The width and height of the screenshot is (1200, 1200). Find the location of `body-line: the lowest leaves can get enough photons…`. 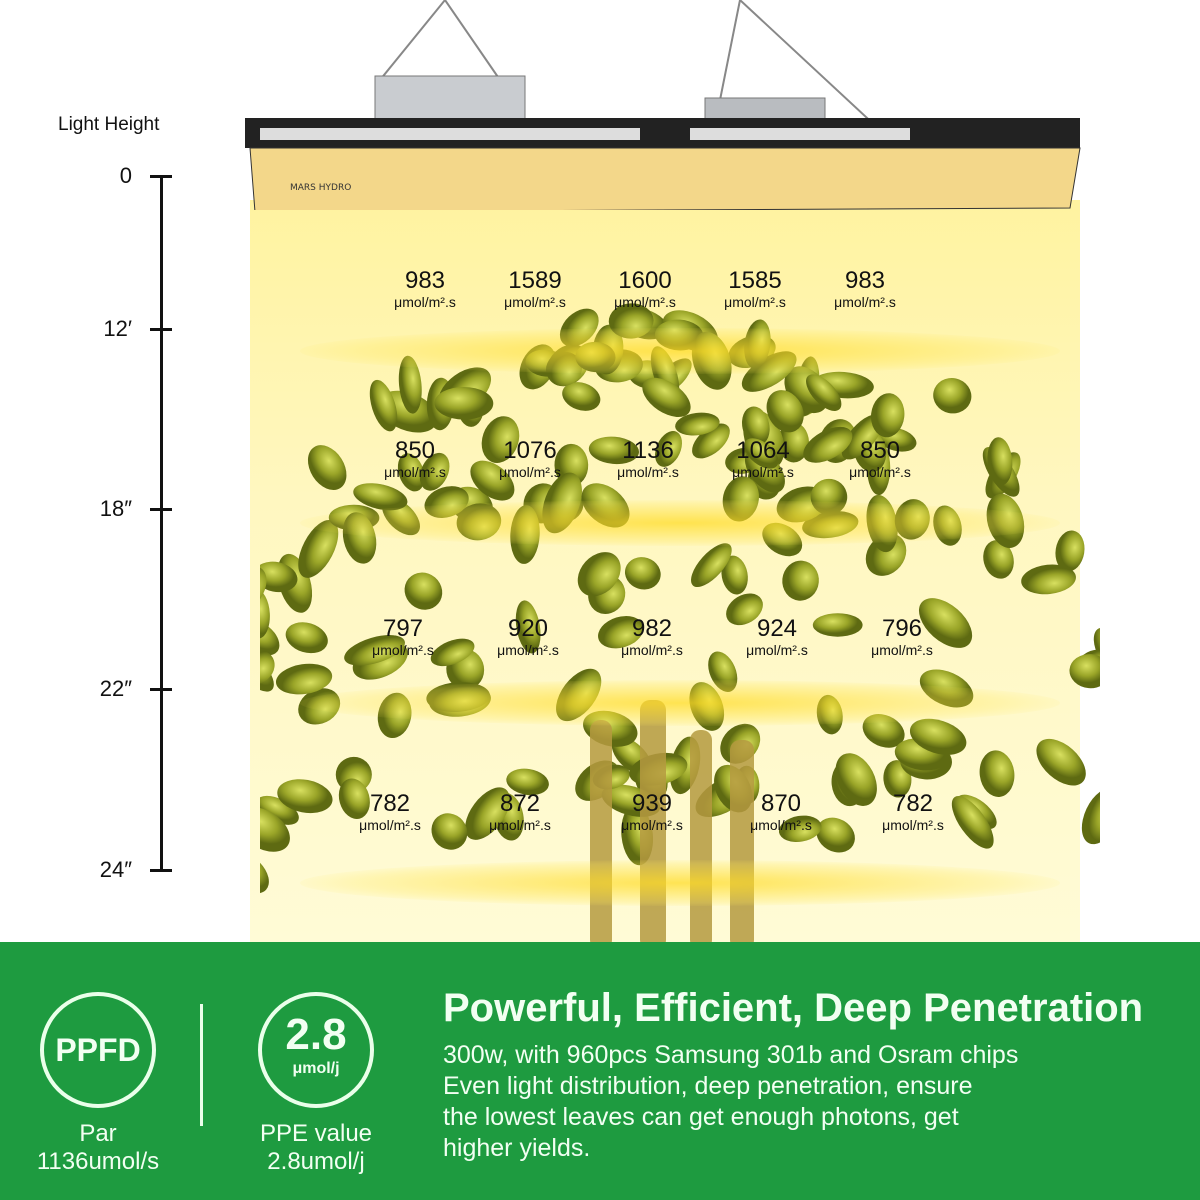

body-line: the lowest leaves can get enough photons… is located at coordinates (701, 1117).